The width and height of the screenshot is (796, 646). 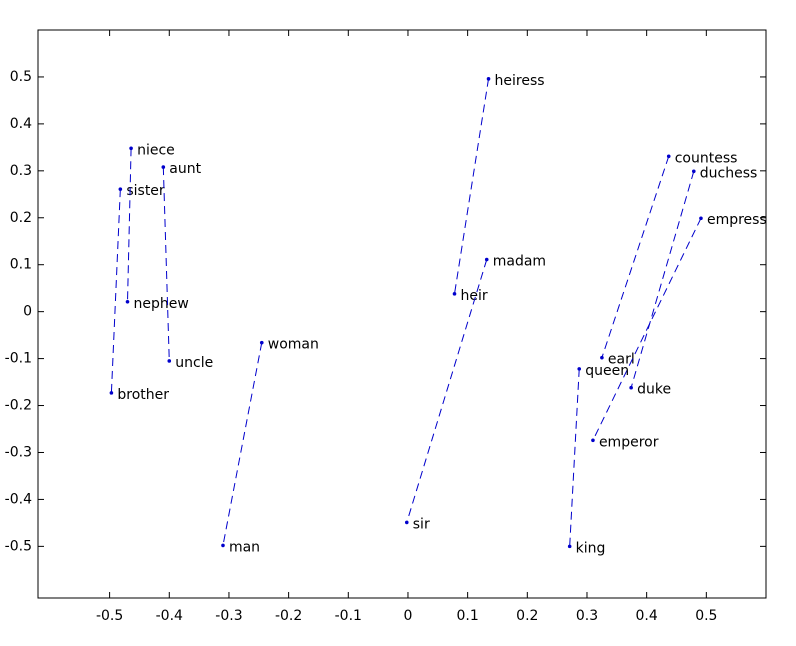 What do you see at coordinates (408, 616) in the screenshot?
I see `x-tick-label: 0` at bounding box center [408, 616].